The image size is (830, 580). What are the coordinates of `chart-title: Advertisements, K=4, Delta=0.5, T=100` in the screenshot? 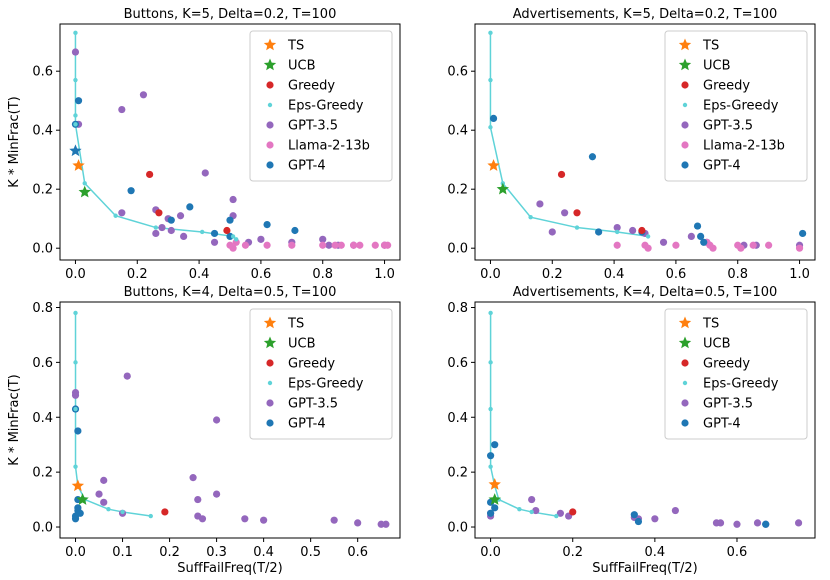 It's located at (645, 292).